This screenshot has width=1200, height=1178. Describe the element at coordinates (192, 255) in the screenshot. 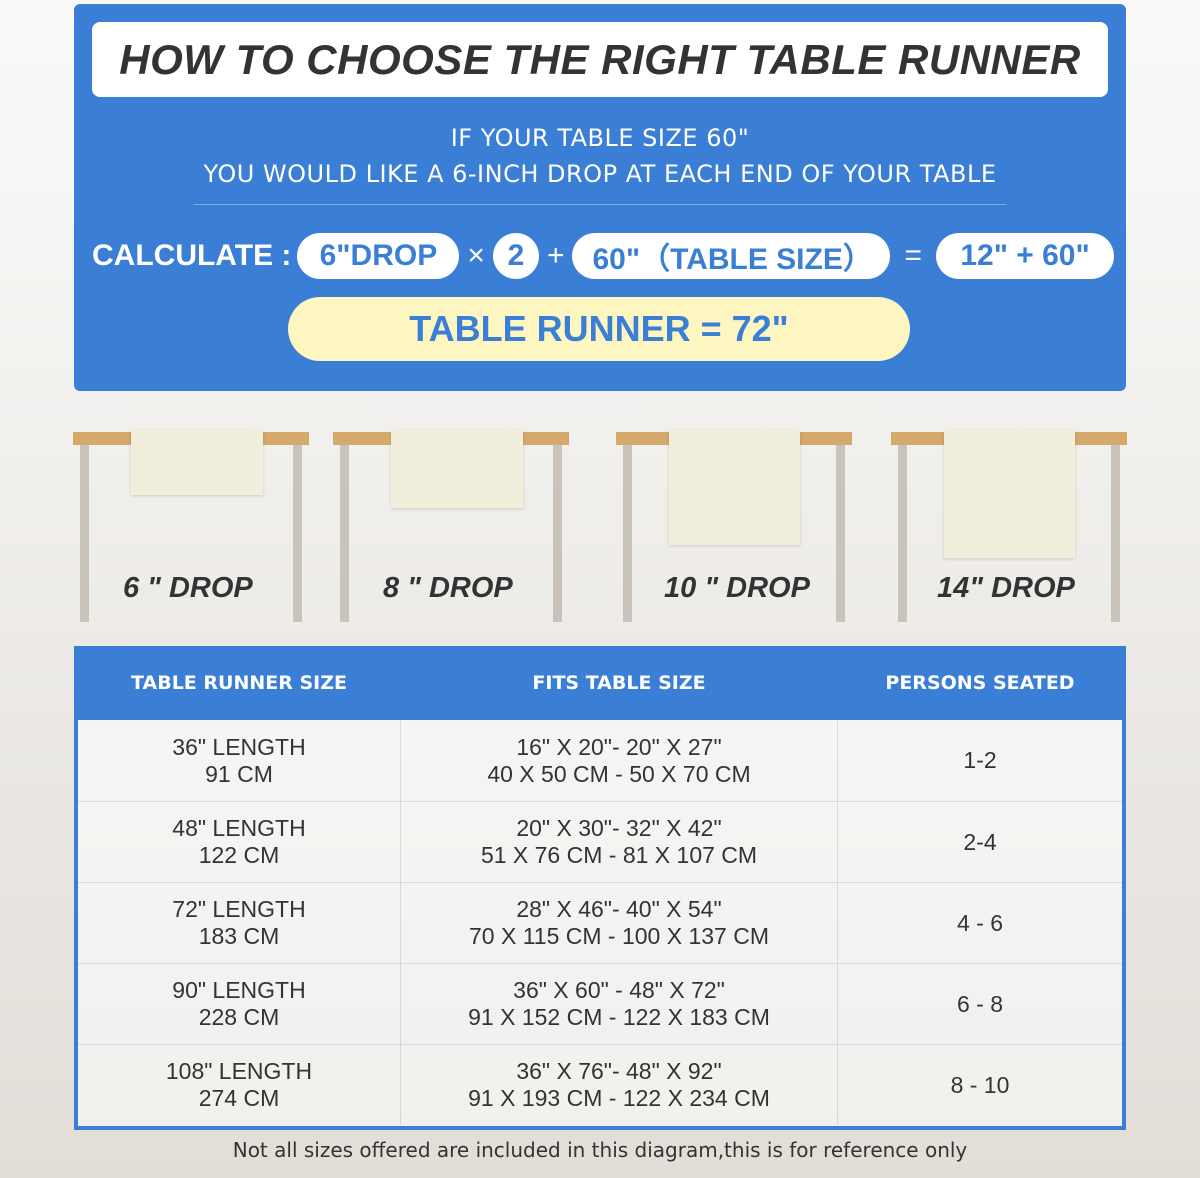

I see `calculate-label: CALCULATE :` at that location.